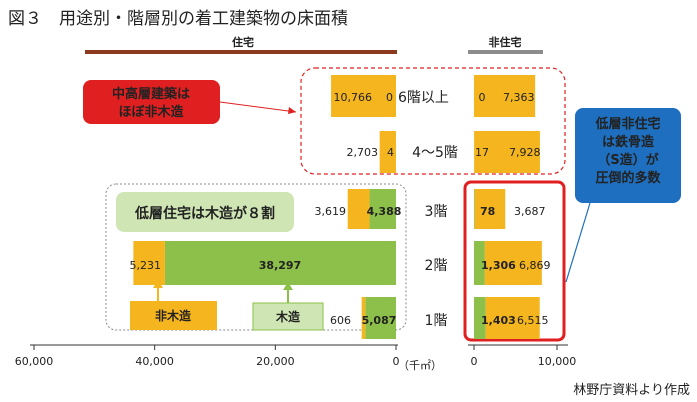 The image size is (697, 402). What do you see at coordinates (151, 112) in the screenshot?
I see `mid-high-callout-text-line: ほぼ非木造` at bounding box center [151, 112].